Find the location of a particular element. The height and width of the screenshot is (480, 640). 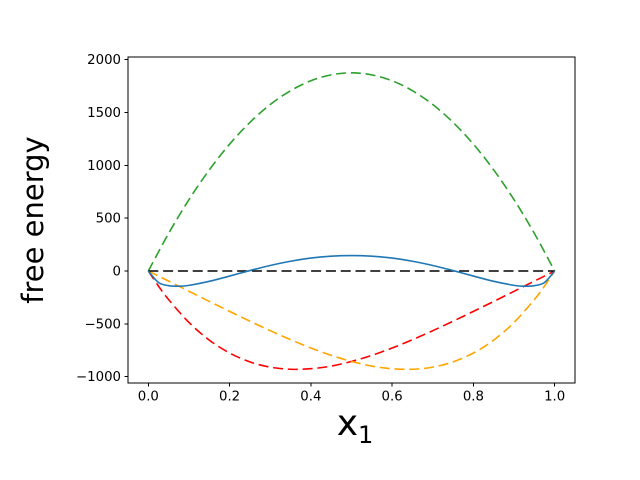

y-tick-label: 500 is located at coordinates (108, 219).